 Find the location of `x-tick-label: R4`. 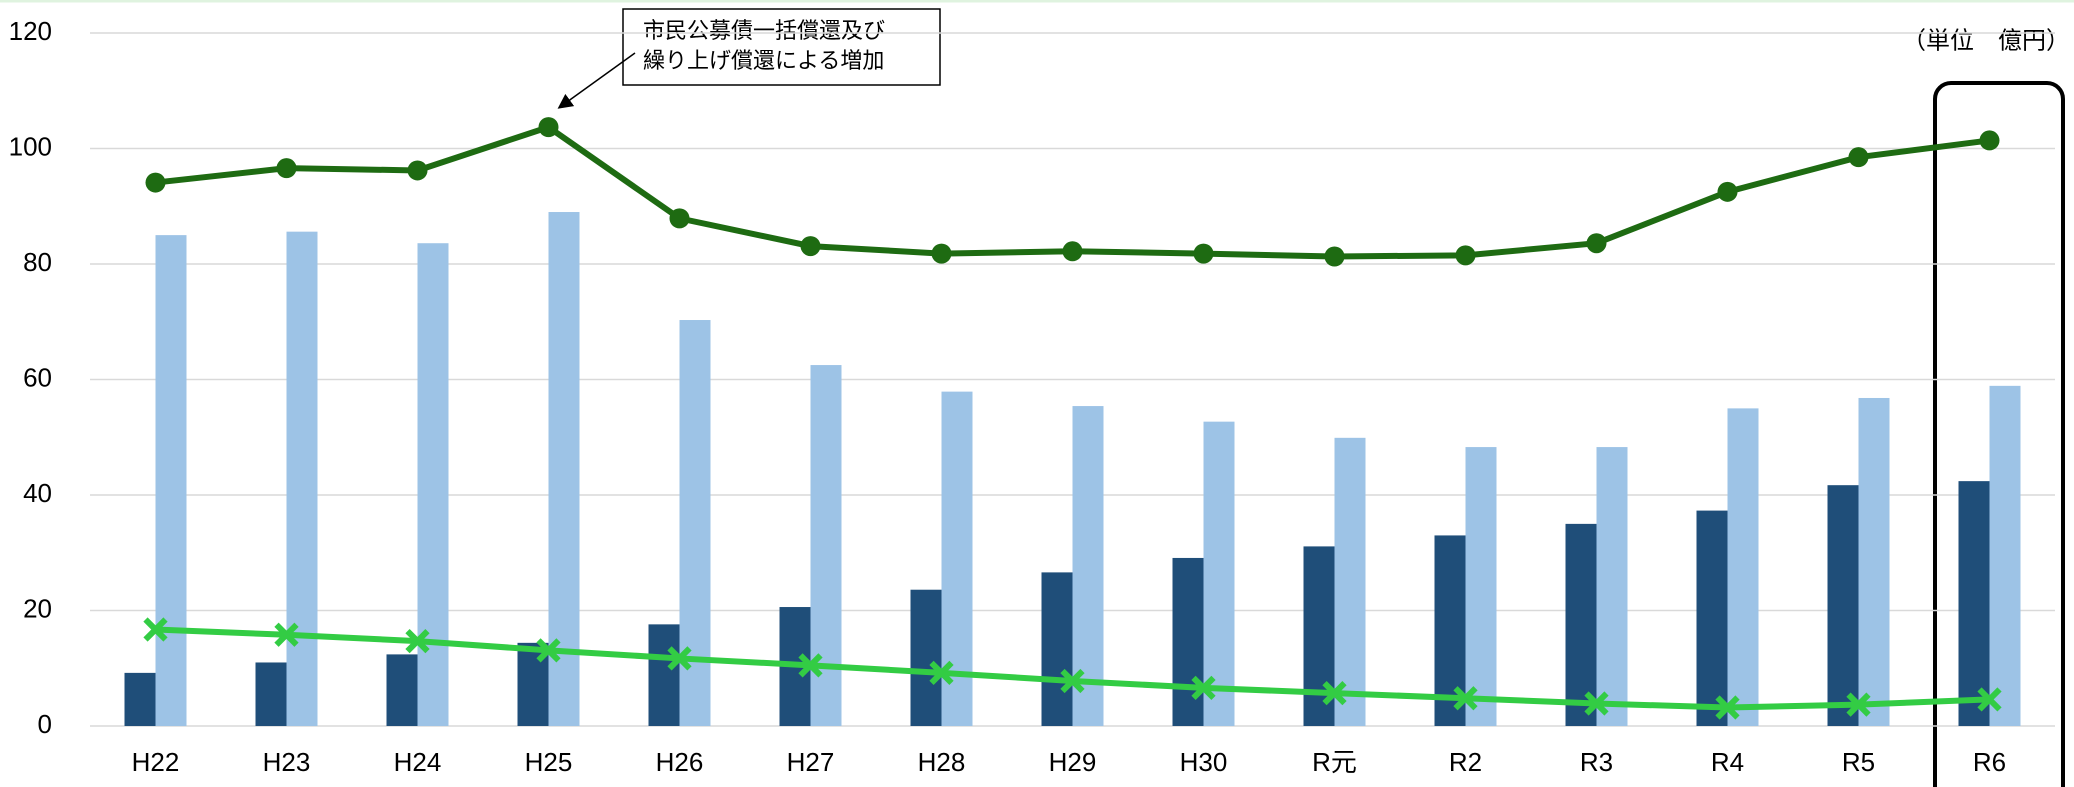

x-tick-label: R4 is located at coordinates (1727, 762).